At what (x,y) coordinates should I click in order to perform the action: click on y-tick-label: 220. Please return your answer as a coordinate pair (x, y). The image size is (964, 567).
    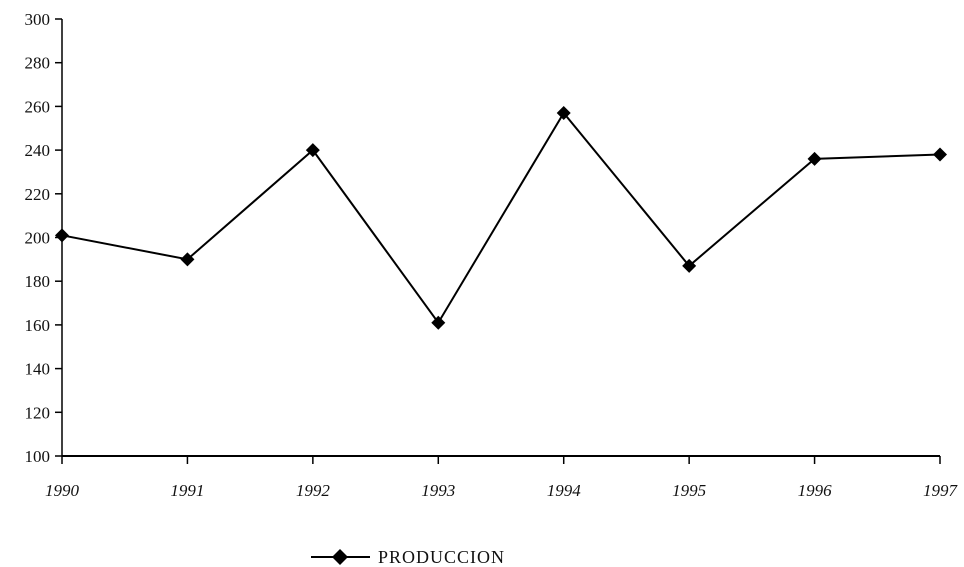
    Looking at the image, I should click on (38, 194).